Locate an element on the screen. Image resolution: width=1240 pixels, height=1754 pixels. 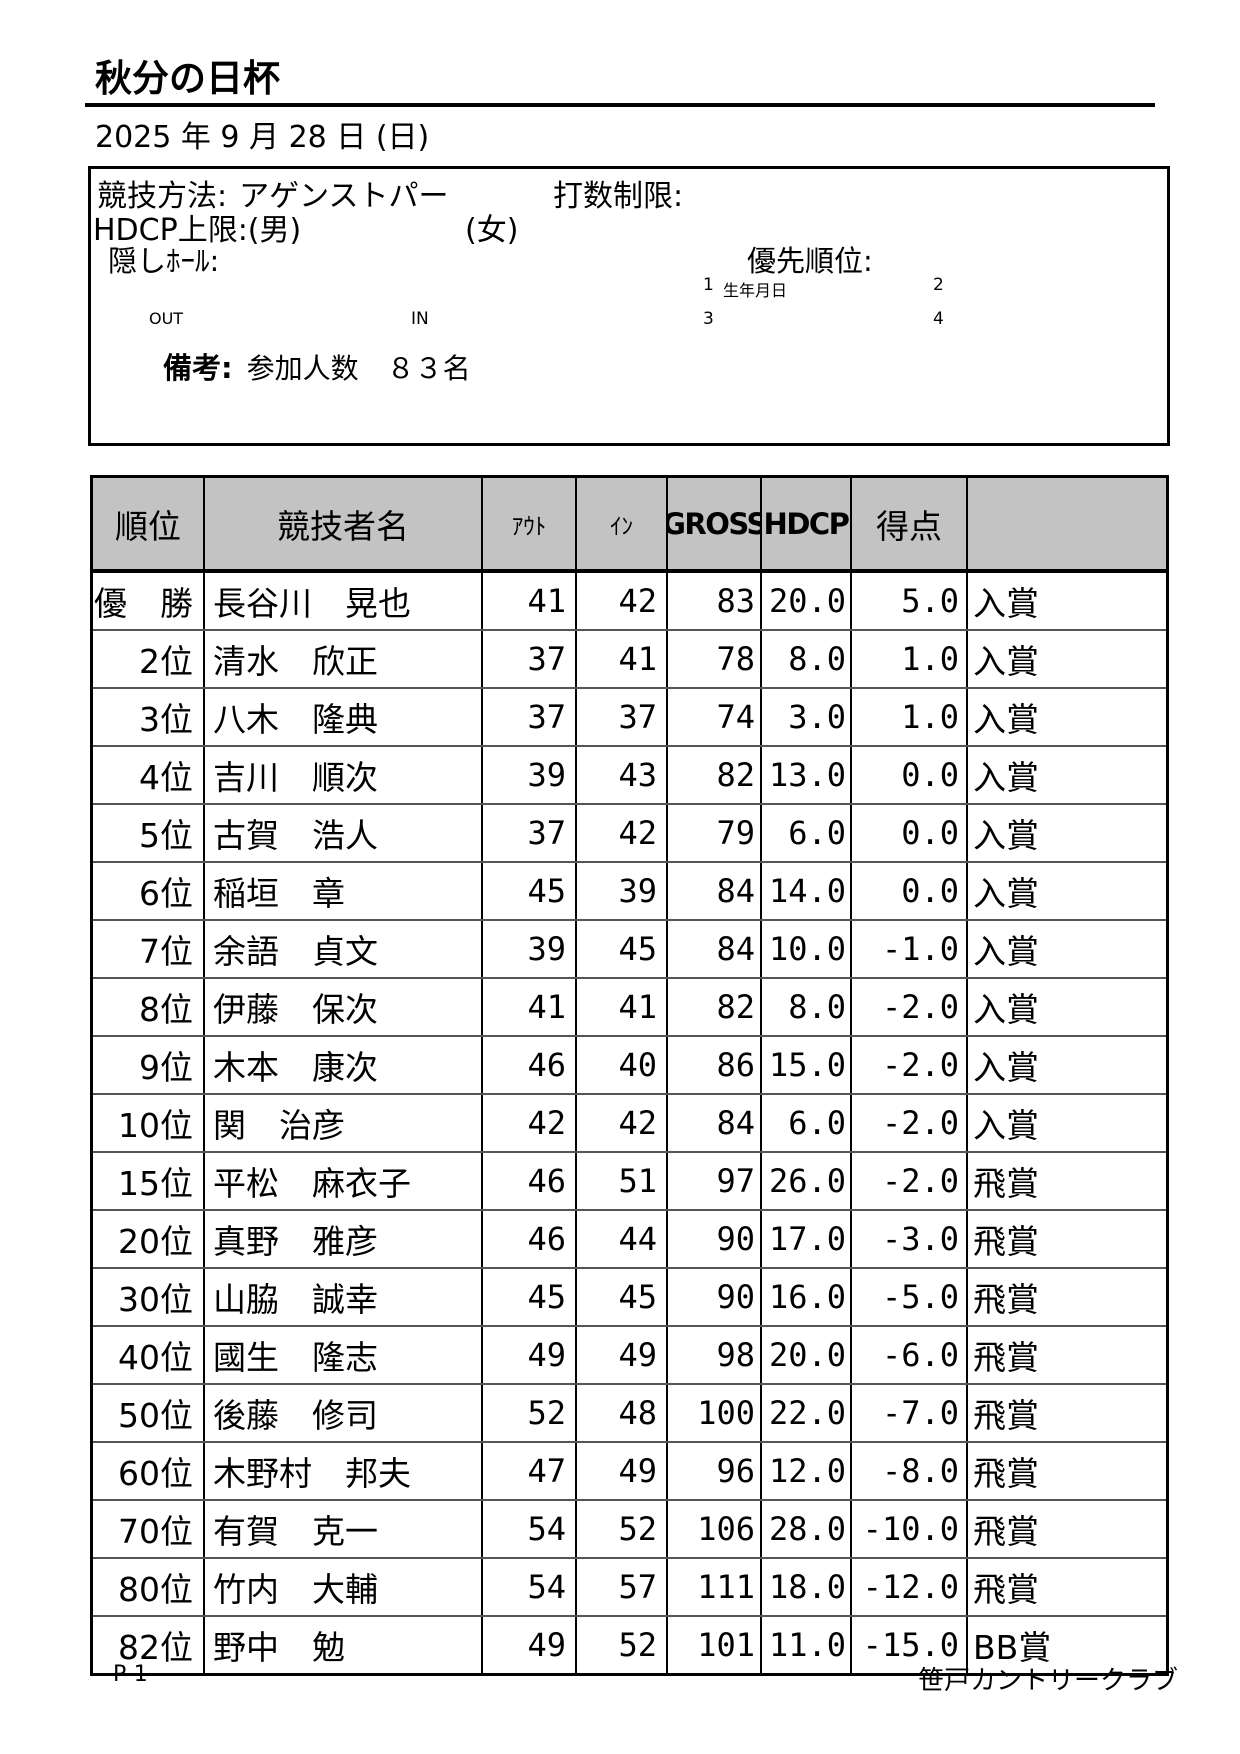
rank-cell: 80位 is located at coordinates (149, 1587).